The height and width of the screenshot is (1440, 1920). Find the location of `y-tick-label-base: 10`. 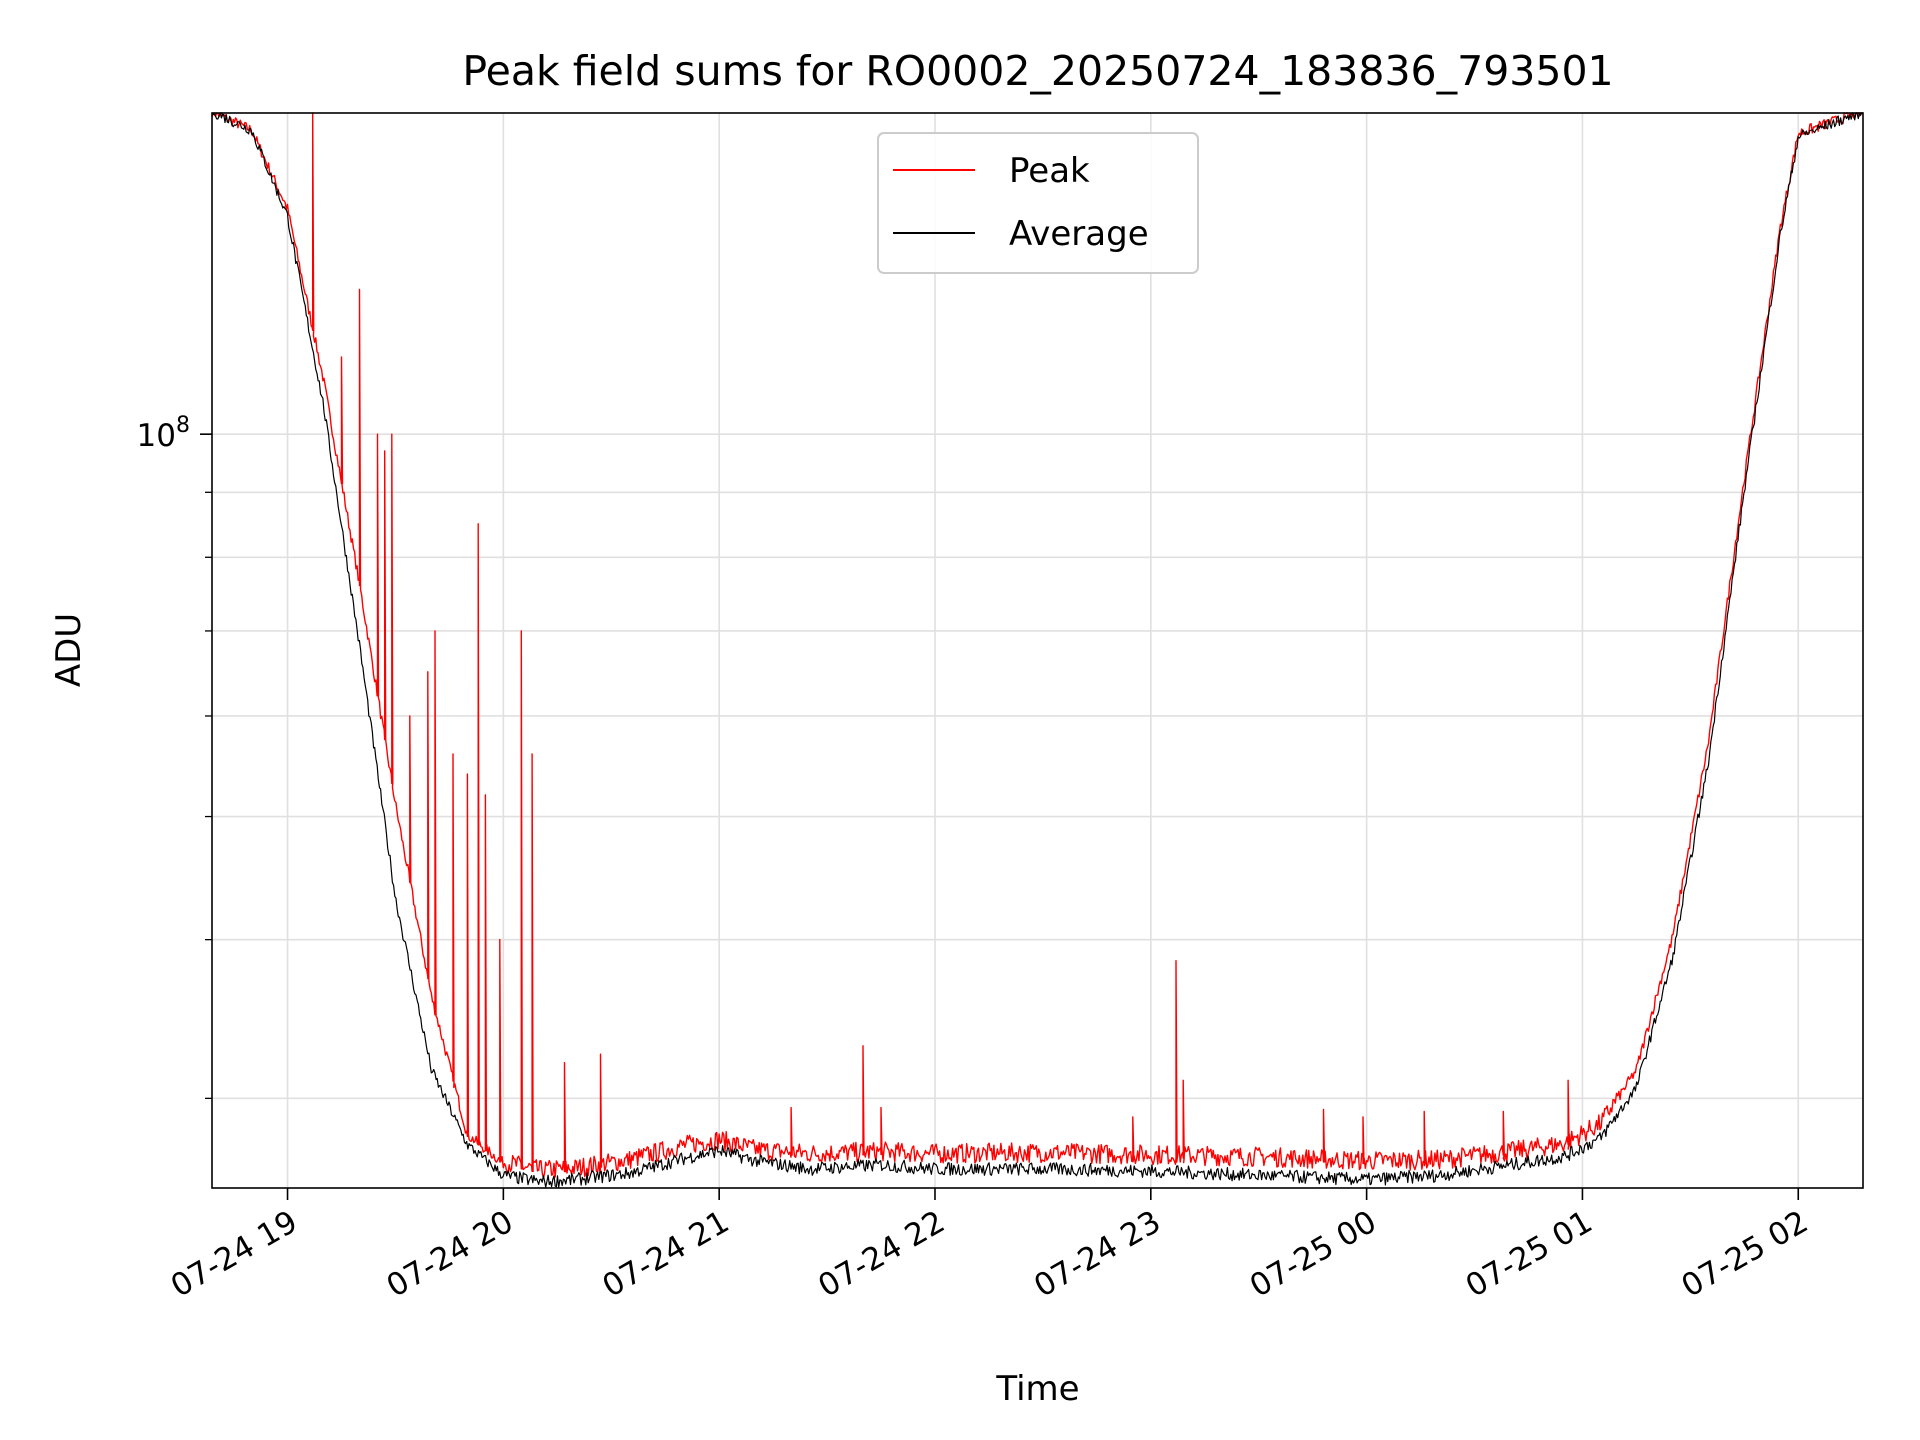

y-tick-label-base: 10 is located at coordinates (156, 436).